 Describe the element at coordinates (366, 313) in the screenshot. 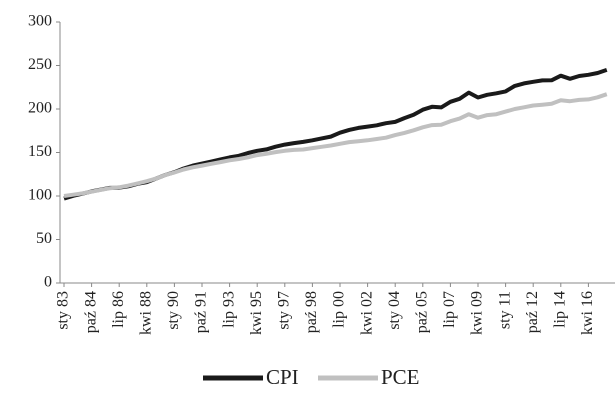

I see `x-tick-label: kwi 02` at that location.